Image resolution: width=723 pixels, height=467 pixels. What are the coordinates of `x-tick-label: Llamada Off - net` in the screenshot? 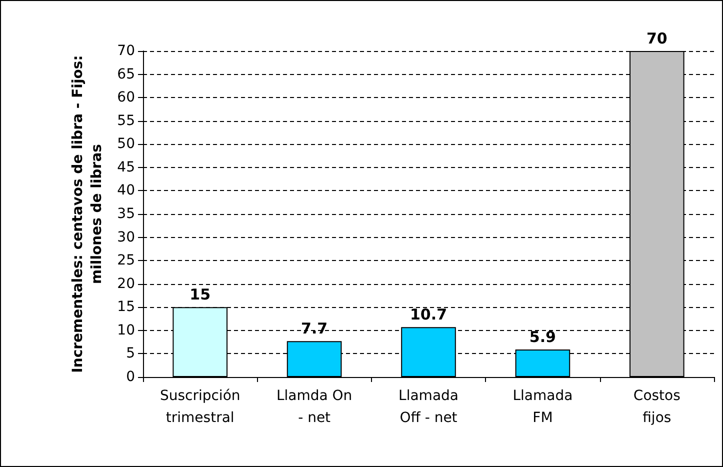 It's located at (428, 407).